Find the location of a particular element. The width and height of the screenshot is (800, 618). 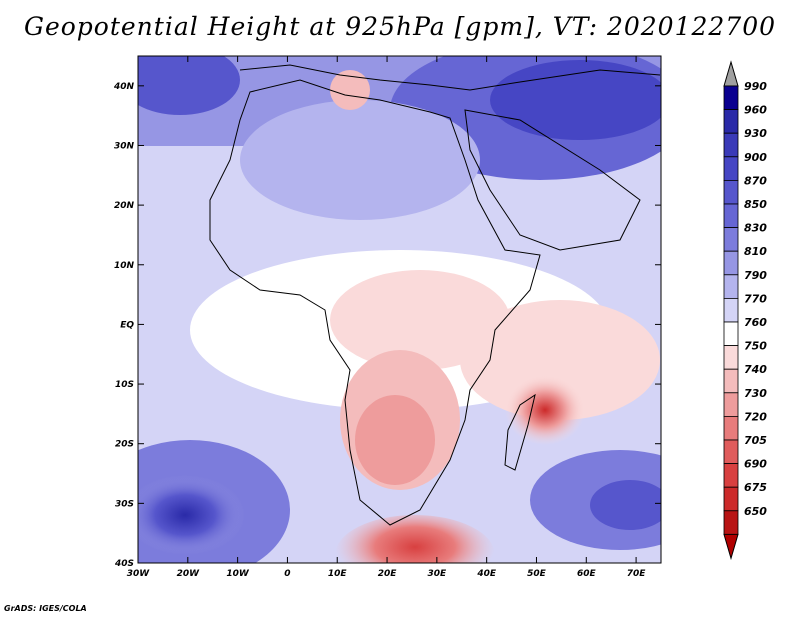

lat-label: 20N is located at coordinates (124, 206).